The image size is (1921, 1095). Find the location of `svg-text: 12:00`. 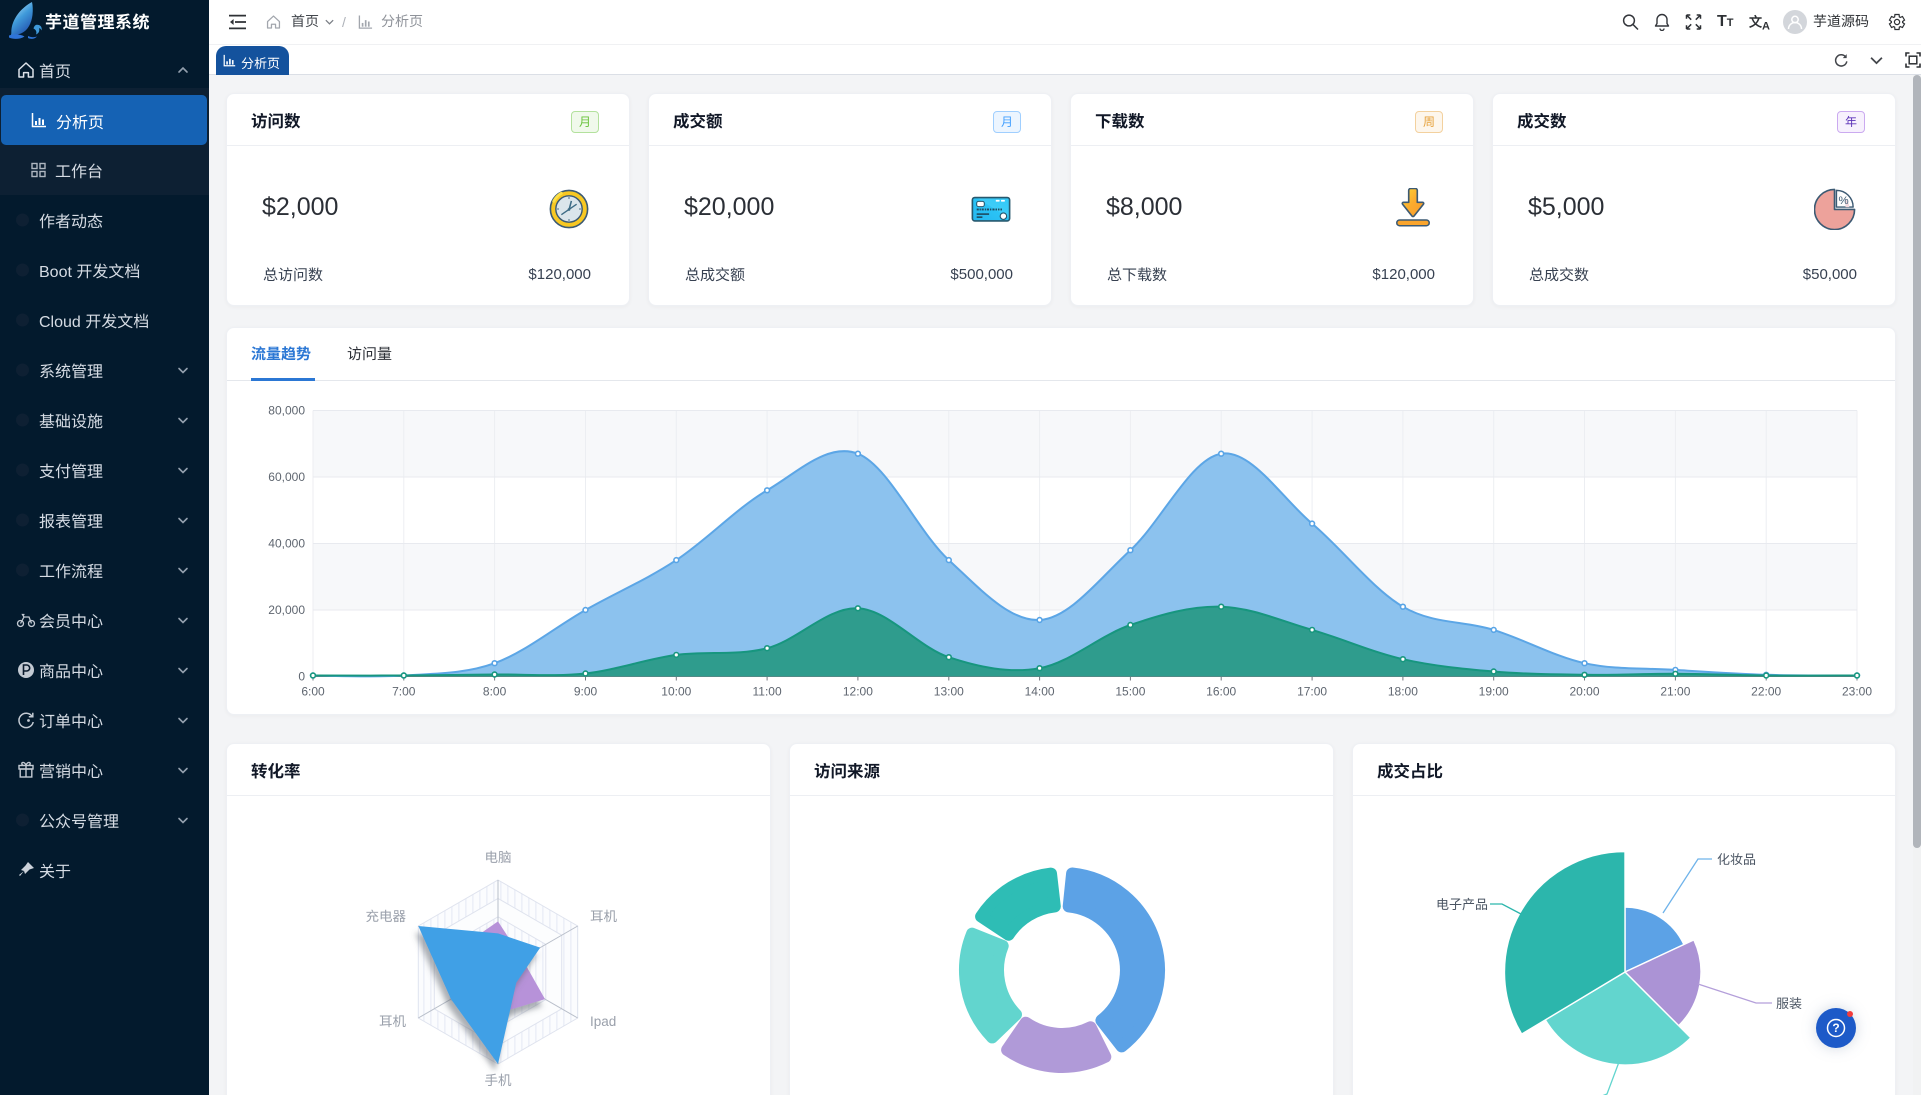

svg-text: 12:00 is located at coordinates (858, 692).